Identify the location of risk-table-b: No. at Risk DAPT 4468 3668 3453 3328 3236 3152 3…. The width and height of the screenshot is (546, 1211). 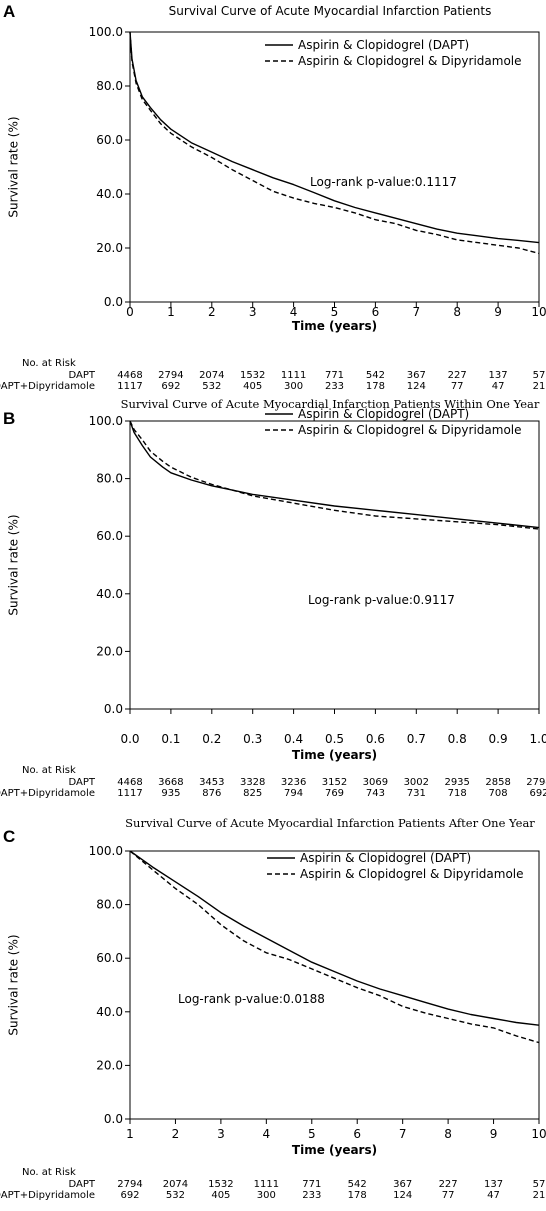
(273, 785).